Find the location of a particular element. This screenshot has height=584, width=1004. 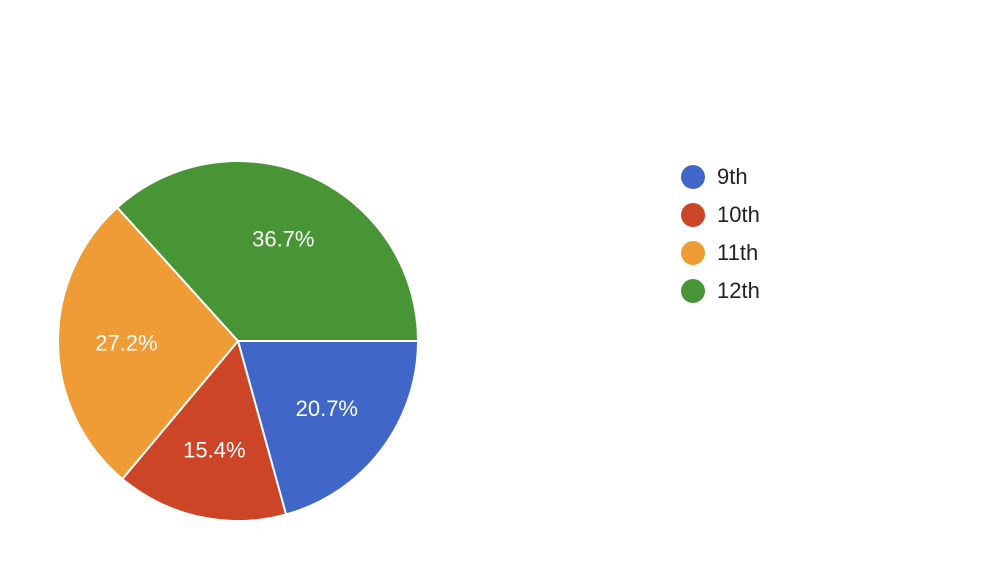

legend-label: 10th is located at coordinates (738, 214).